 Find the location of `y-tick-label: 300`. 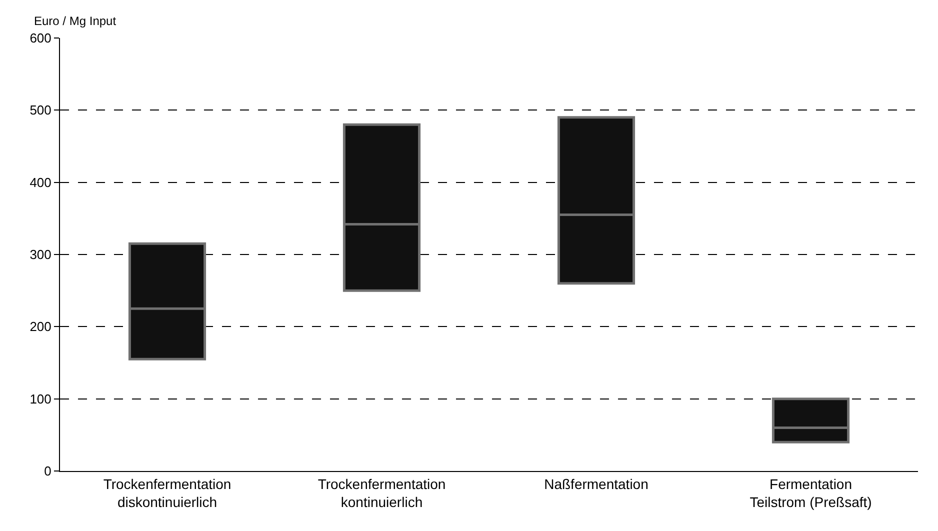

y-tick-label: 300 is located at coordinates (41, 254).